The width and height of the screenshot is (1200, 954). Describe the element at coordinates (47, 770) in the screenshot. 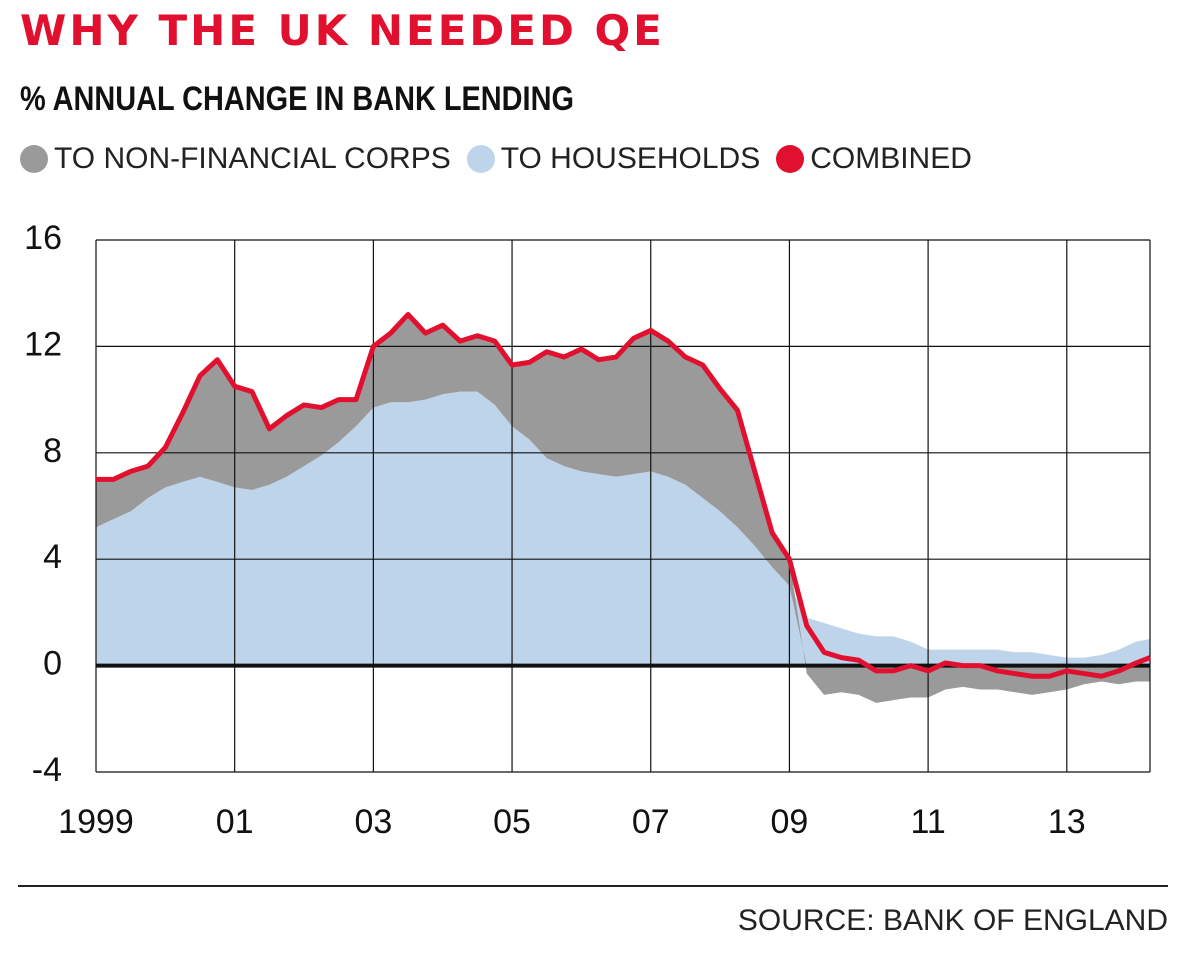

I see `y-tick-label: -4` at that location.